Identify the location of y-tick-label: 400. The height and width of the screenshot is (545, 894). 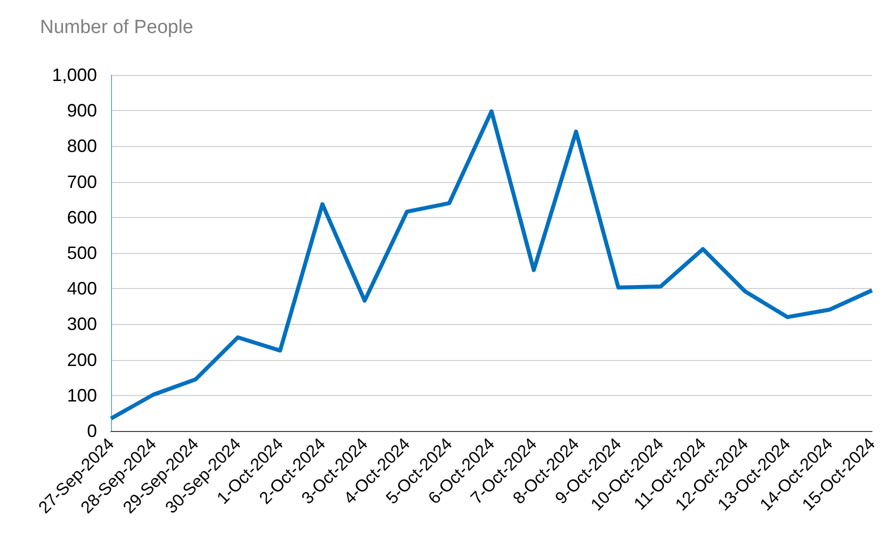
(81, 288).